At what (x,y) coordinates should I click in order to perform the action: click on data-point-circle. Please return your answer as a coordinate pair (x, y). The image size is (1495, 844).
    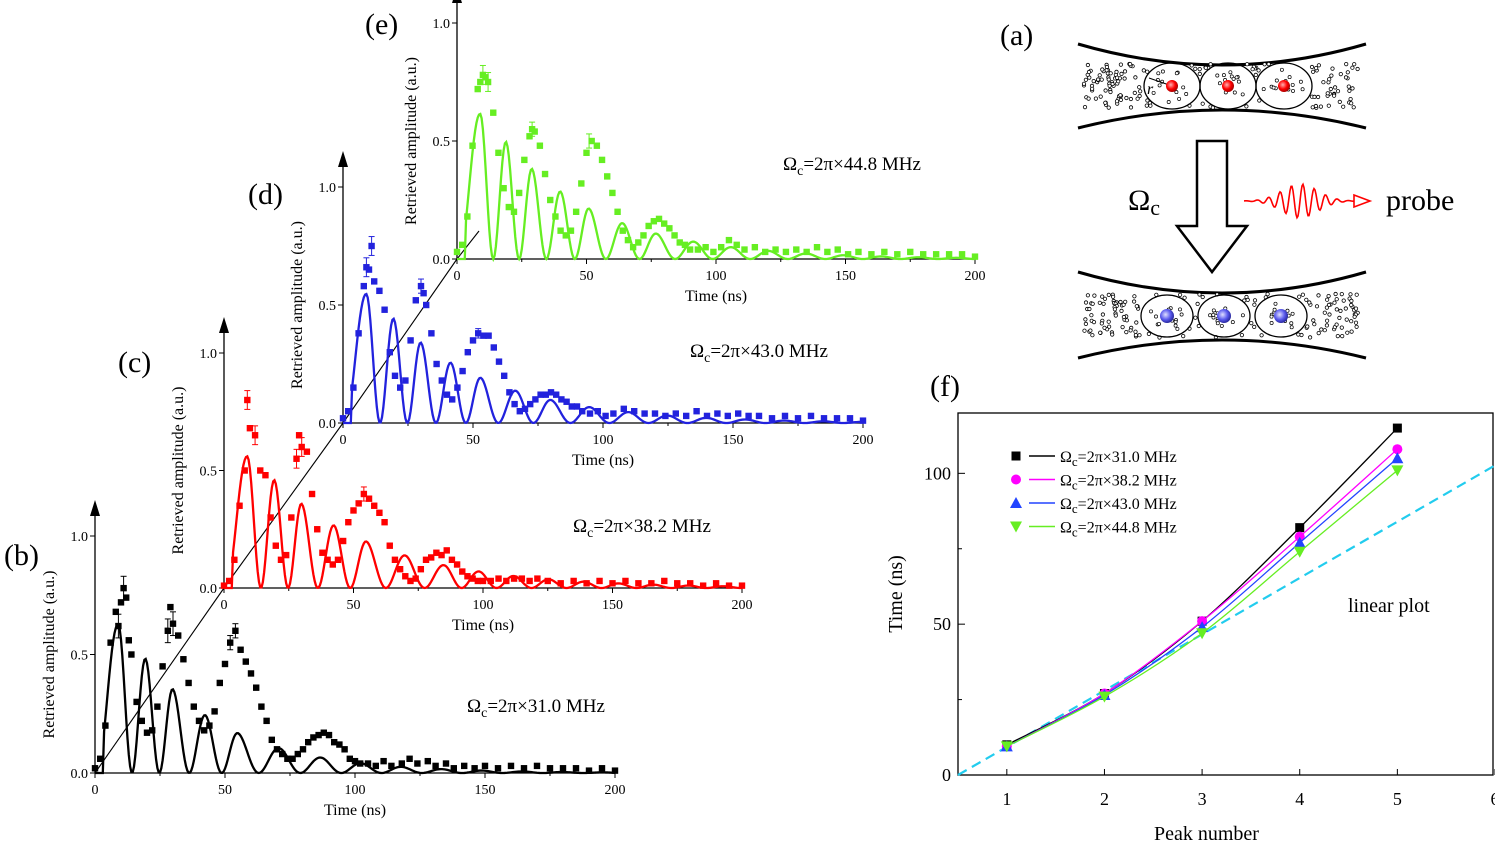
    Looking at the image, I should click on (1299, 536).